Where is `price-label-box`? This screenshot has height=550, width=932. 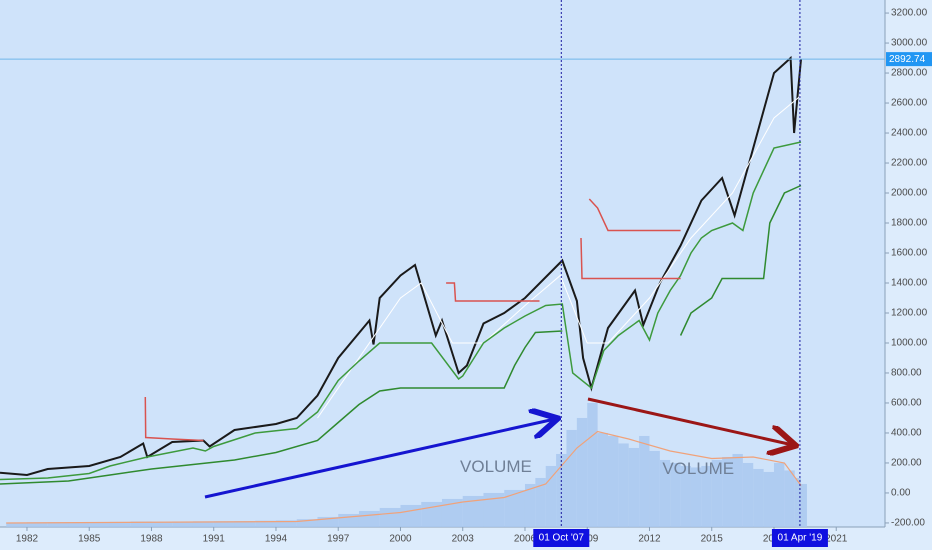
price-label-box is located at coordinates (909, 59).